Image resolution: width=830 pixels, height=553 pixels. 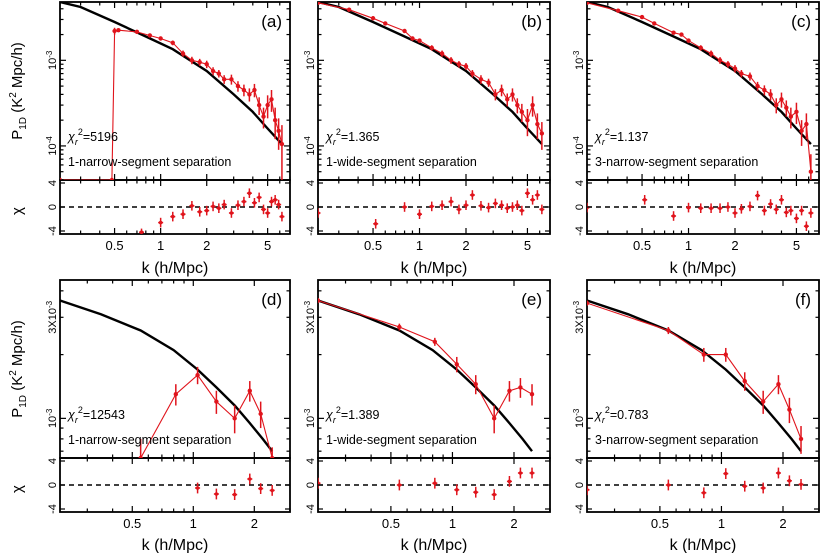 I want to click on panel-tag: (d), so click(x=271, y=299).